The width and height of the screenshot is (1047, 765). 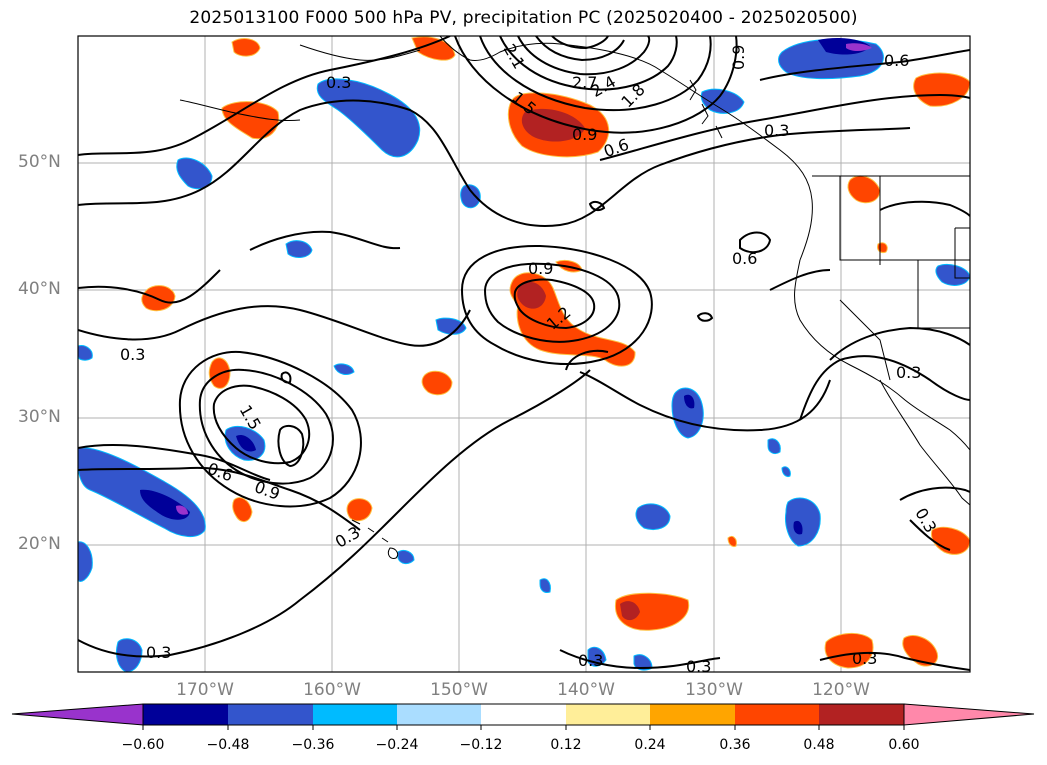 I want to click on colorbar-tick-label: 0.36, so click(x=735, y=745).